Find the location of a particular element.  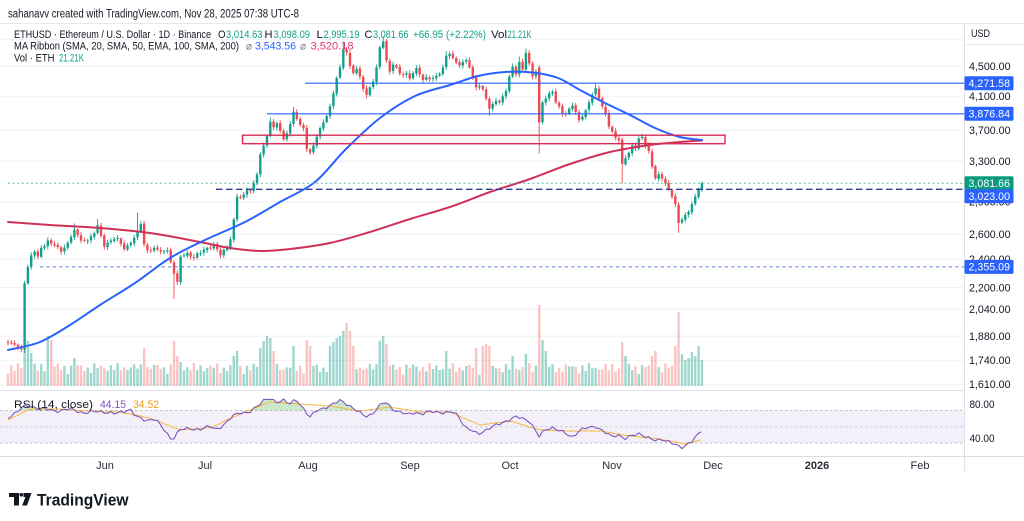

svg-text: Jun is located at coordinates (105, 466).